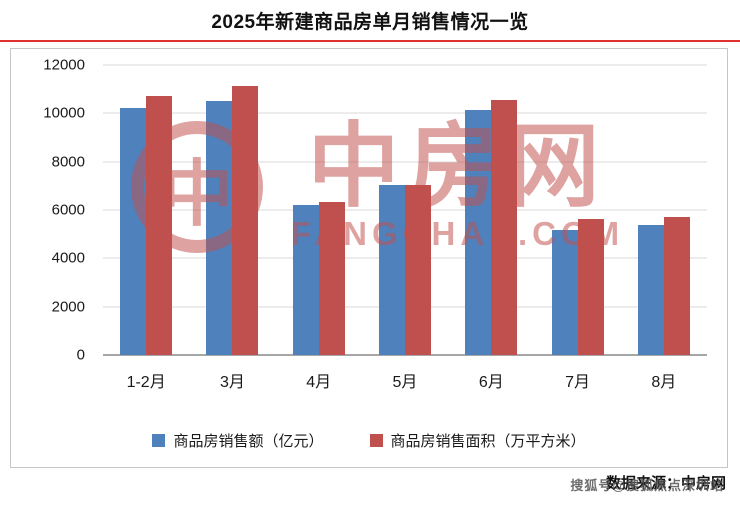 Image resolution: width=740 pixels, height=507 pixels. I want to click on x-tick-label: 4月, so click(319, 382).